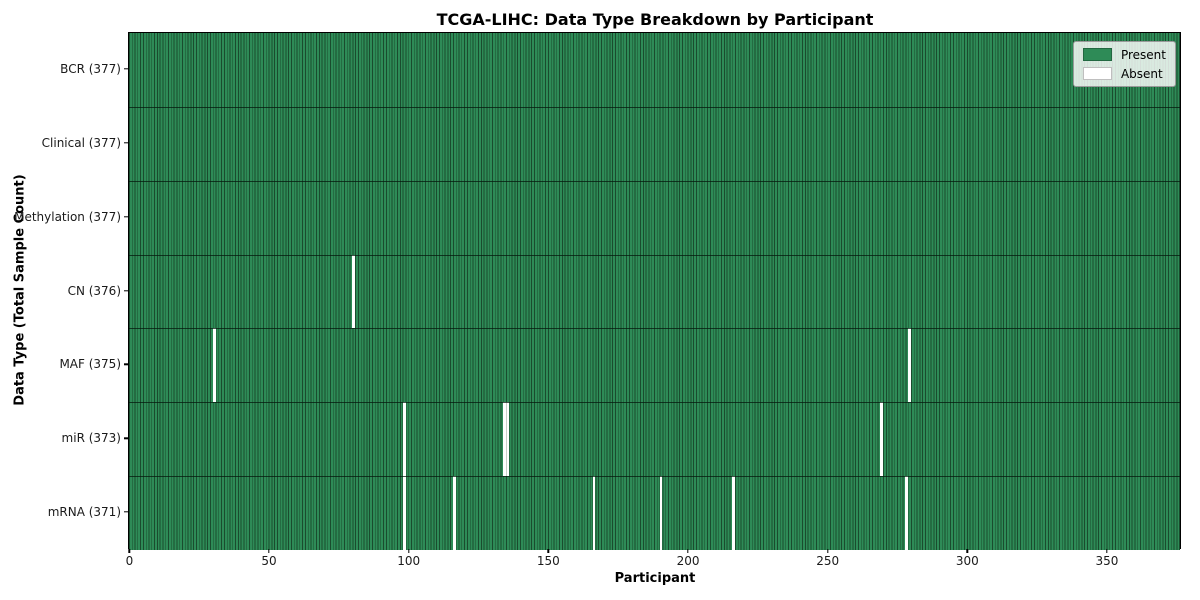  I want to click on x-tick-label: 150, so click(548, 561).